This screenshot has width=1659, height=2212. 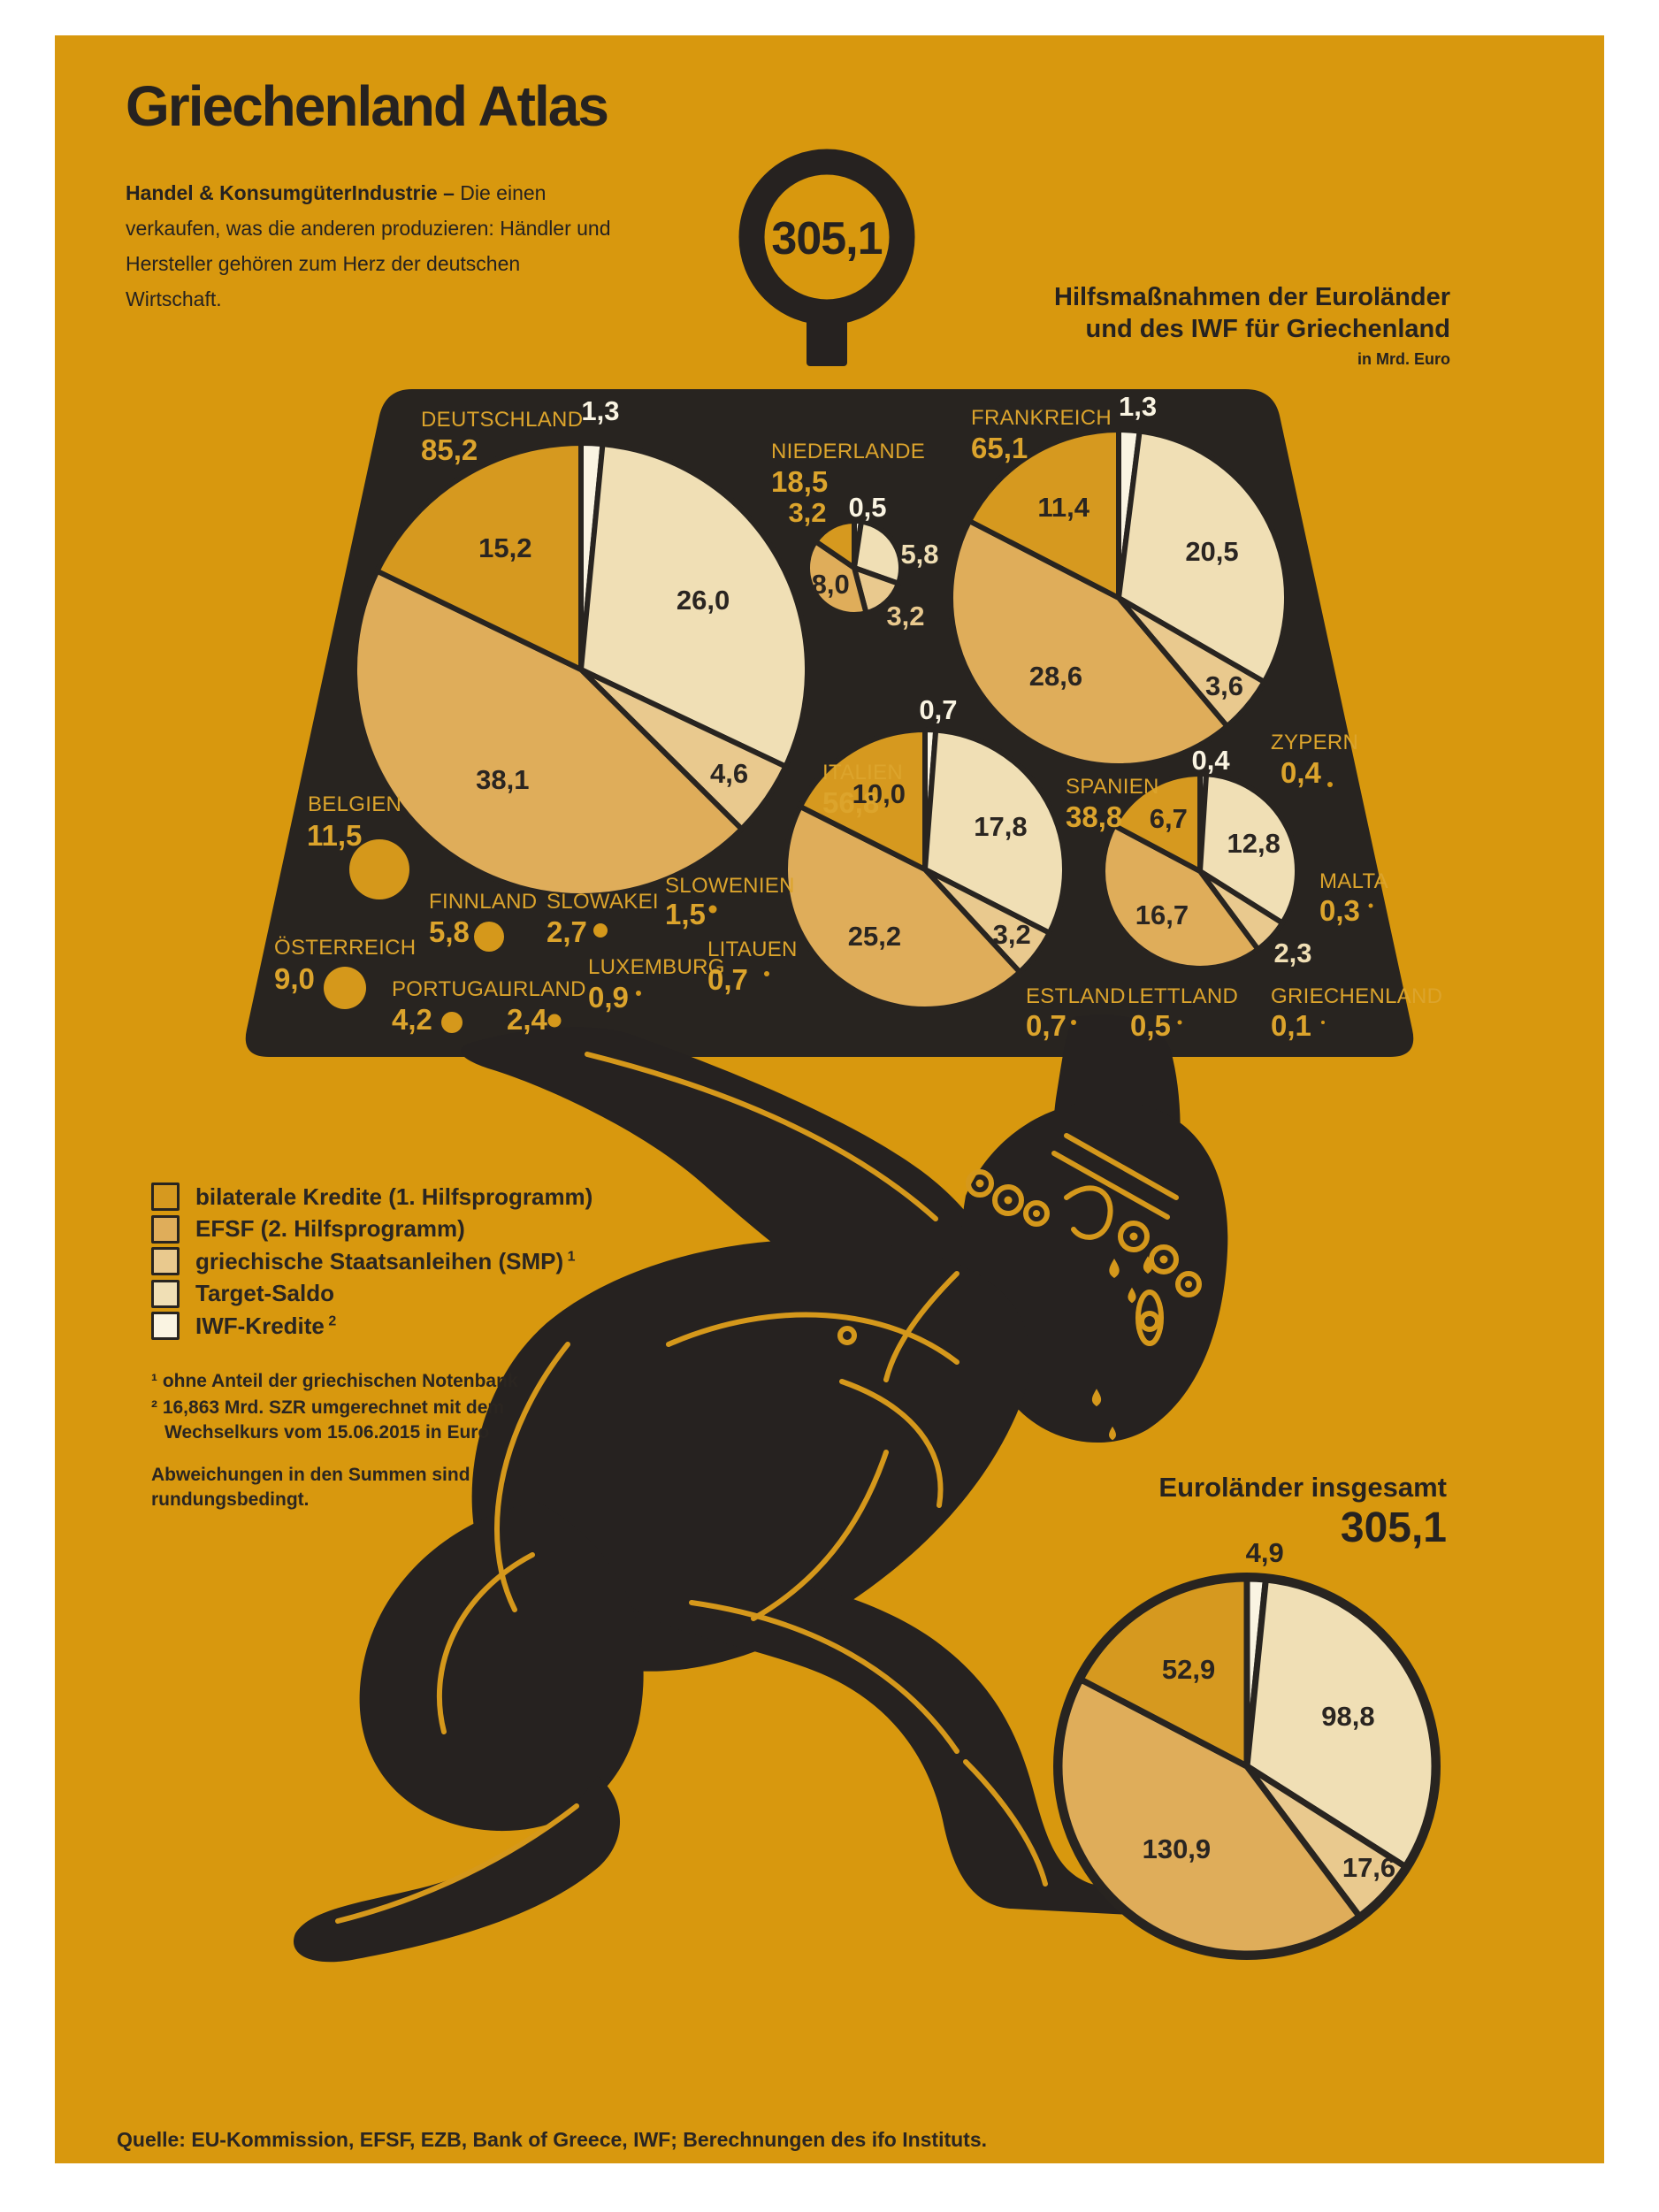 I want to click on pie-deutschland, so click(x=581, y=669).